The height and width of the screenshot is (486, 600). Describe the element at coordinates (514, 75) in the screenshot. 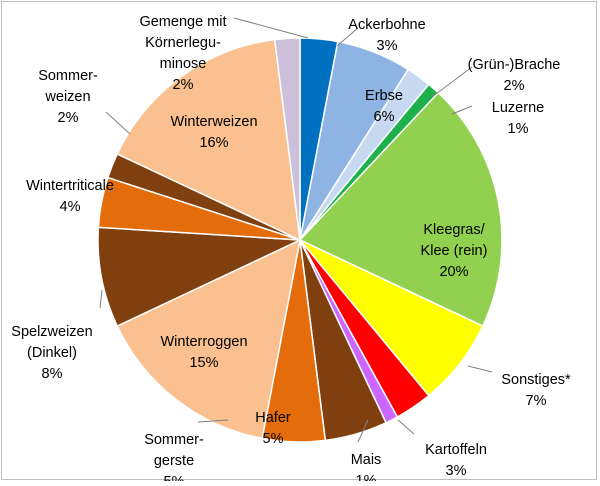

I see `slice-label-3: (Grün-)Brache 2%` at that location.